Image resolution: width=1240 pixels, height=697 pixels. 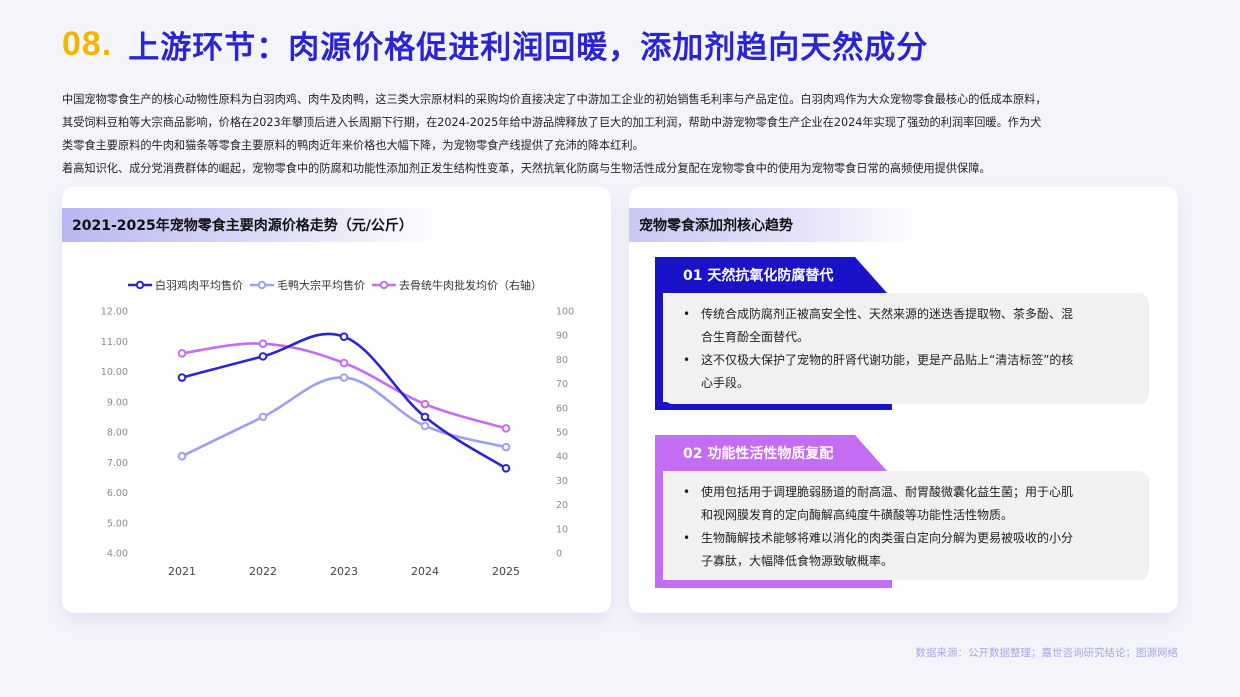 What do you see at coordinates (114, 342) in the screenshot?
I see `y-left-tick-label: 11.00` at bounding box center [114, 342].